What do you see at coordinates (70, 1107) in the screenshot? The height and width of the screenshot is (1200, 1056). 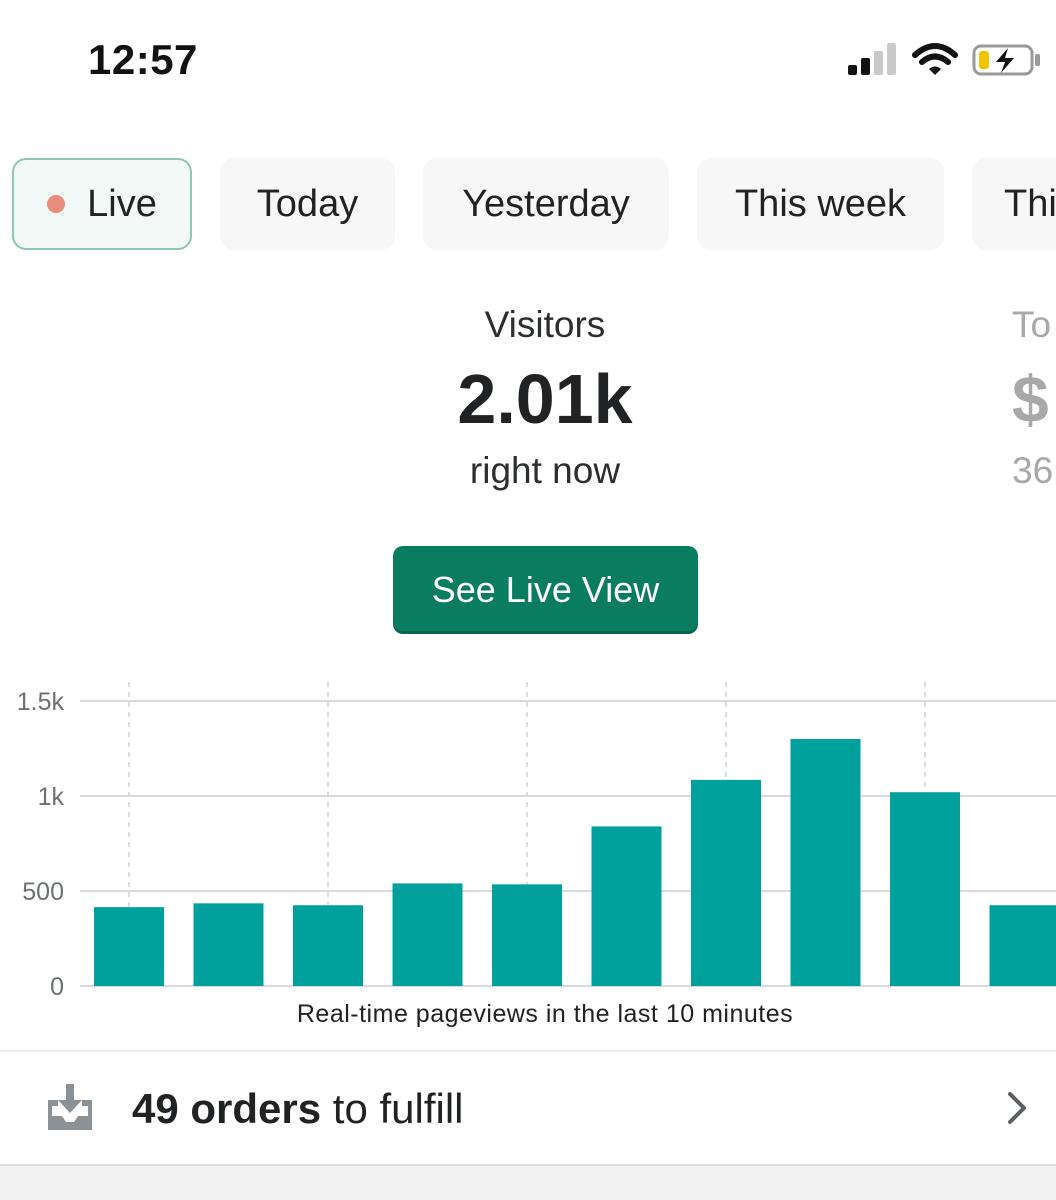 I see `inbox-download-icon` at bounding box center [70, 1107].